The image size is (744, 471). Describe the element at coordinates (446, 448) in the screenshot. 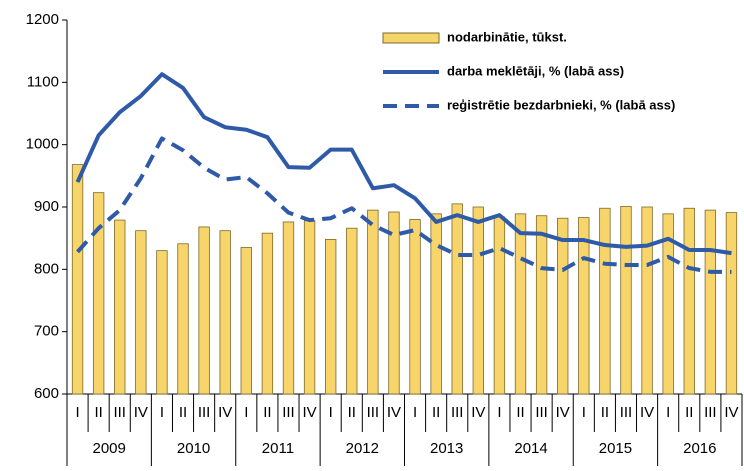

I see `year-label: 2013` at that location.